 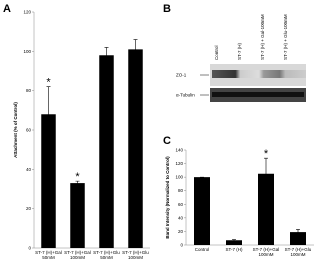 I want to click on y-axis-label: Attachment (% of Control), so click(x=15, y=130).